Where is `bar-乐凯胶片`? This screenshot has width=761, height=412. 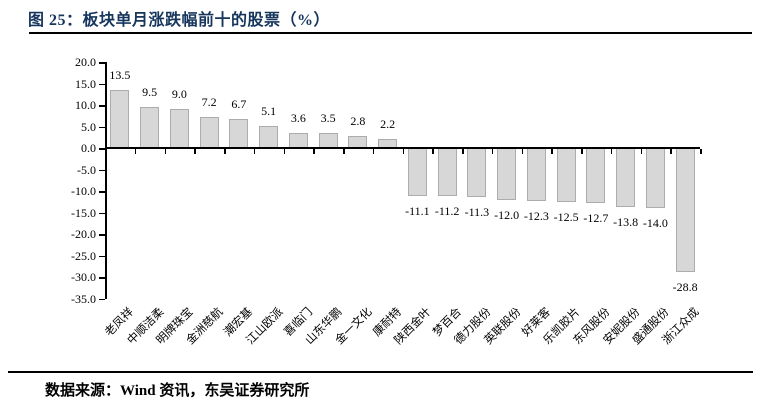
bar-乐凯胶片 is located at coordinates (566, 175).